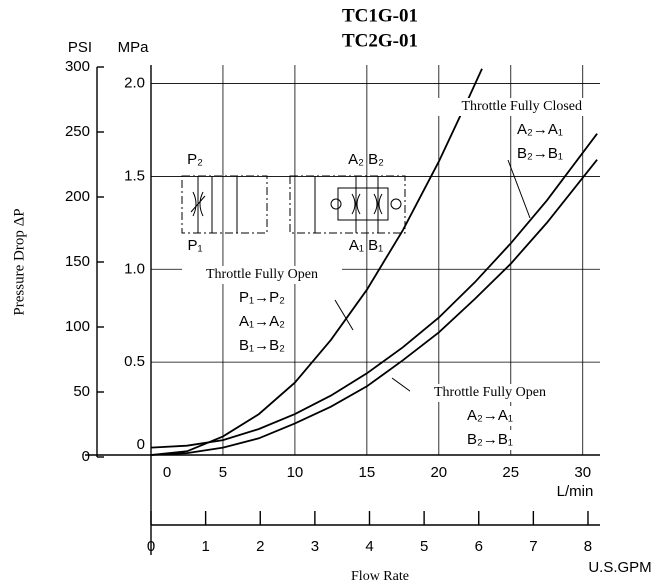 This screenshot has width=662, height=587. Describe the element at coordinates (380, 15) in the screenshot. I see `chart-title: TC1G-01` at that location.